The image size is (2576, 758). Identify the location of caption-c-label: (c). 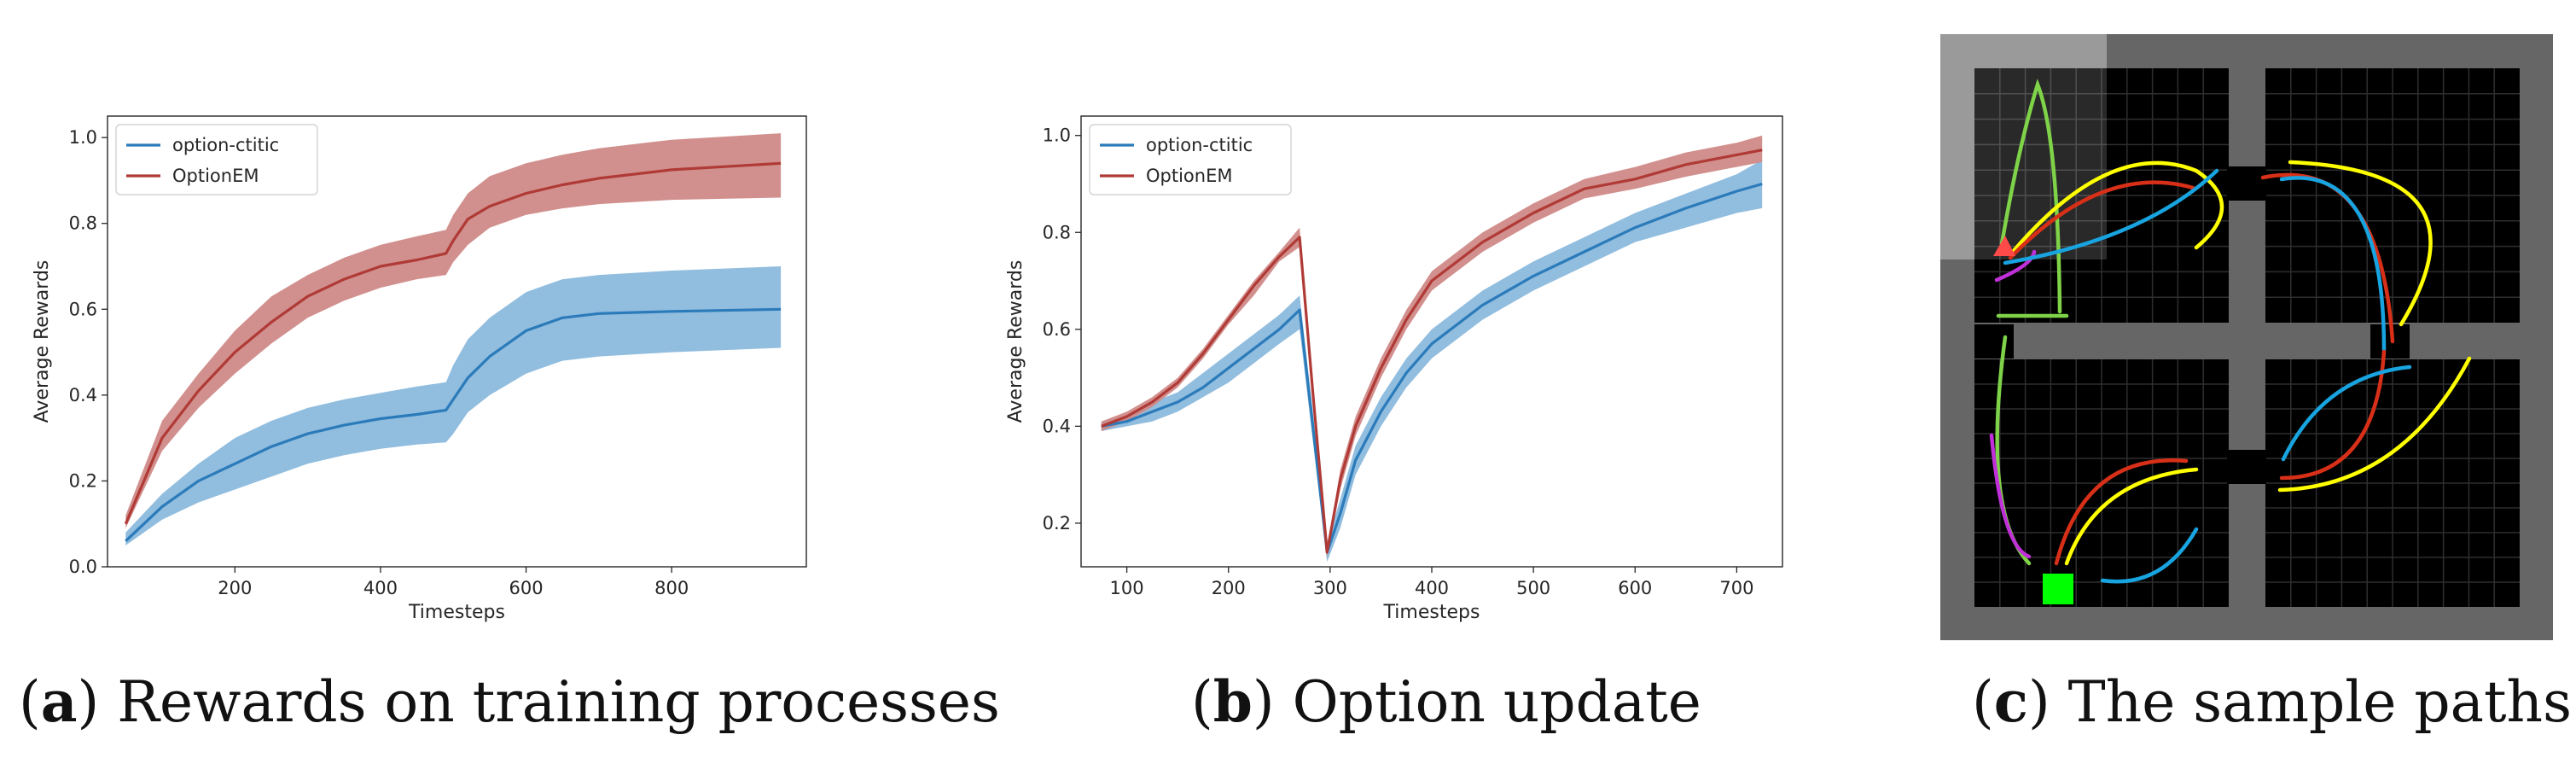
(2011, 702).